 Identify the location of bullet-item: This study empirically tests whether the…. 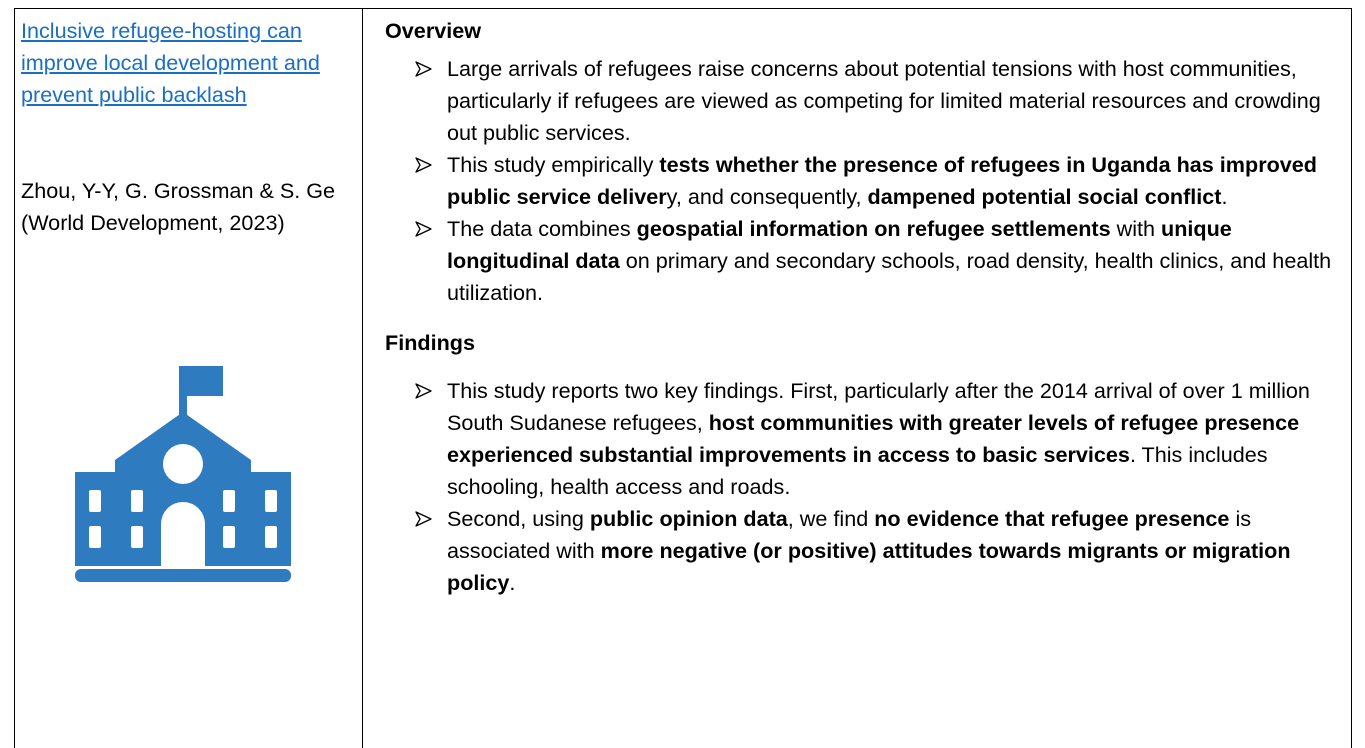
(863, 181).